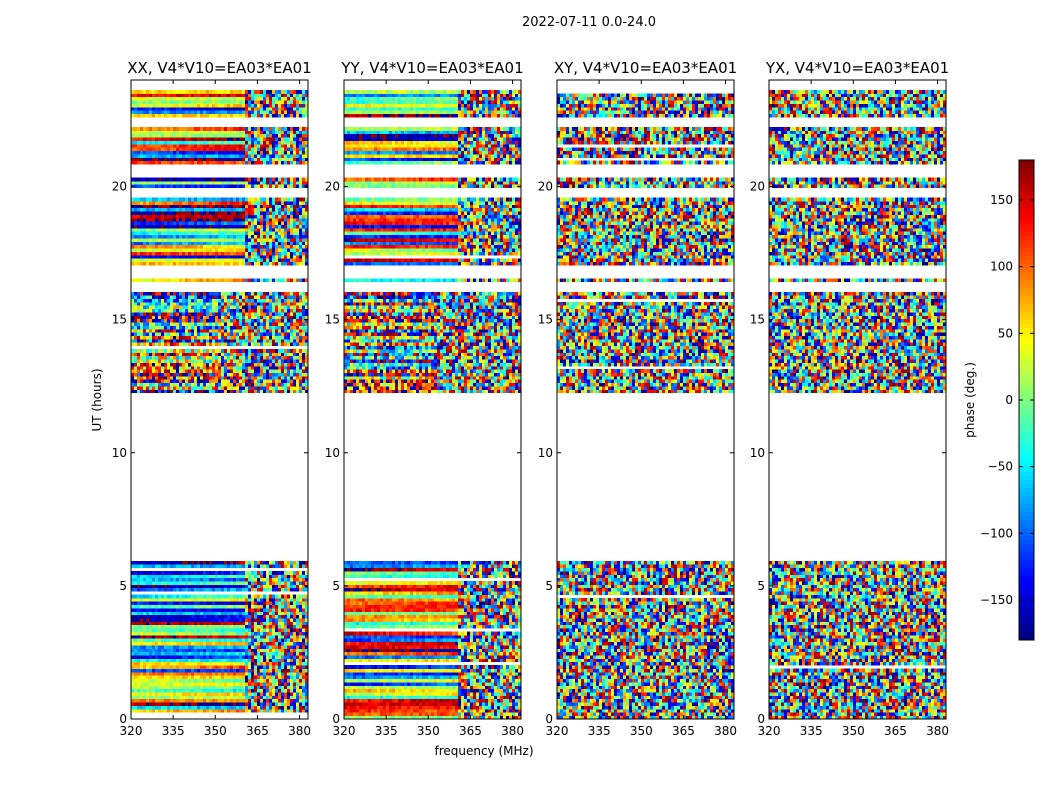  Describe the element at coordinates (483, 751) in the screenshot. I see `x-axis-label: frequency (MHz)` at that location.